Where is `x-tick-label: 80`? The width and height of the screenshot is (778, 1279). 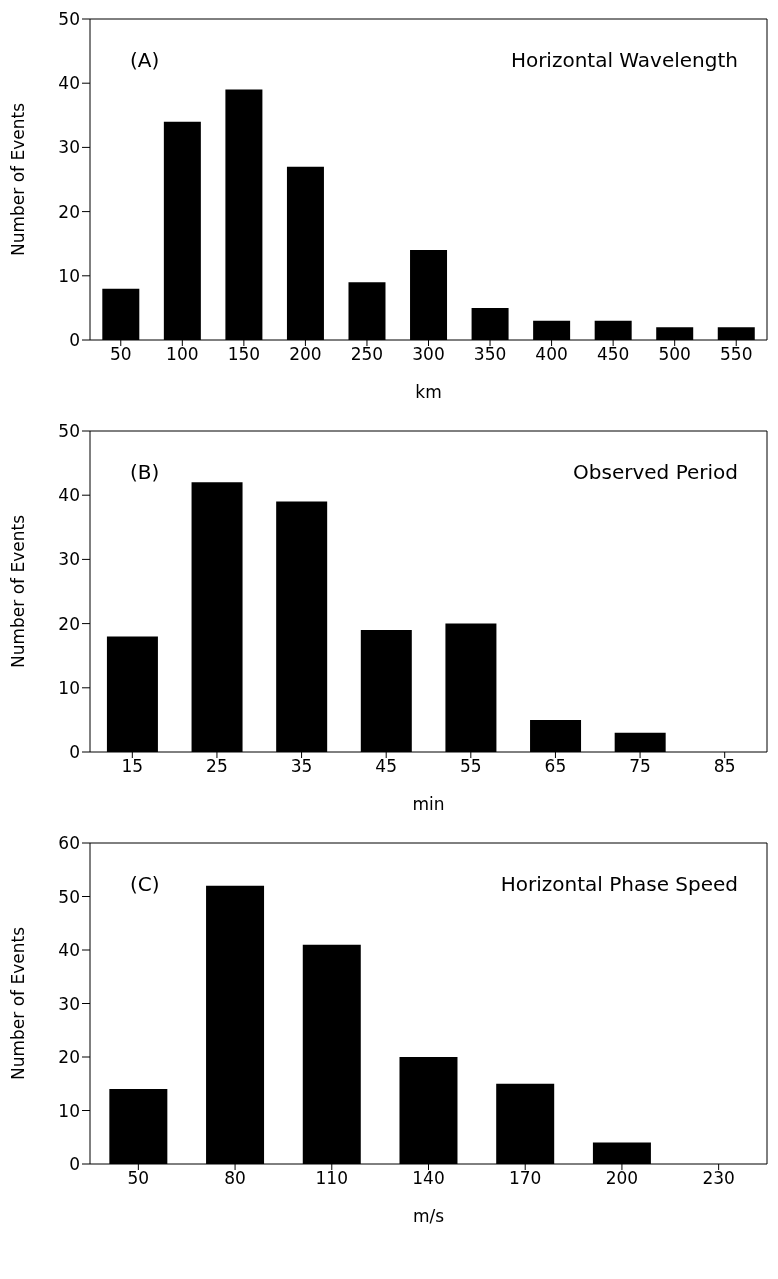 x-tick-label: 80 is located at coordinates (235, 1178).